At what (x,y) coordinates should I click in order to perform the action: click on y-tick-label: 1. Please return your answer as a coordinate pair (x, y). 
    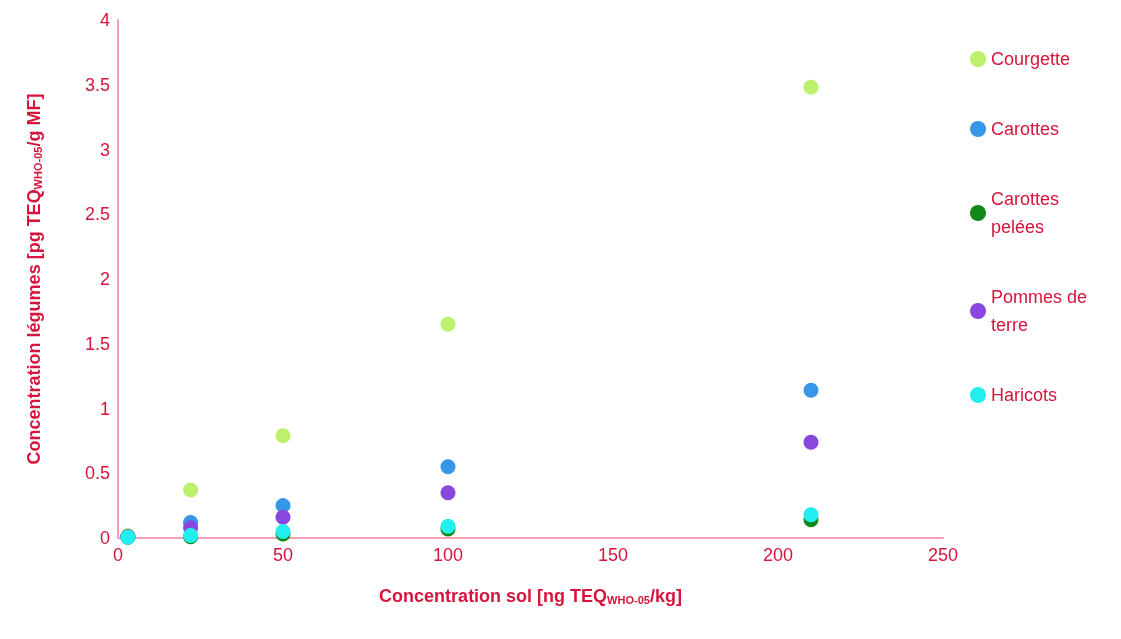
    Looking at the image, I should click on (104, 408).